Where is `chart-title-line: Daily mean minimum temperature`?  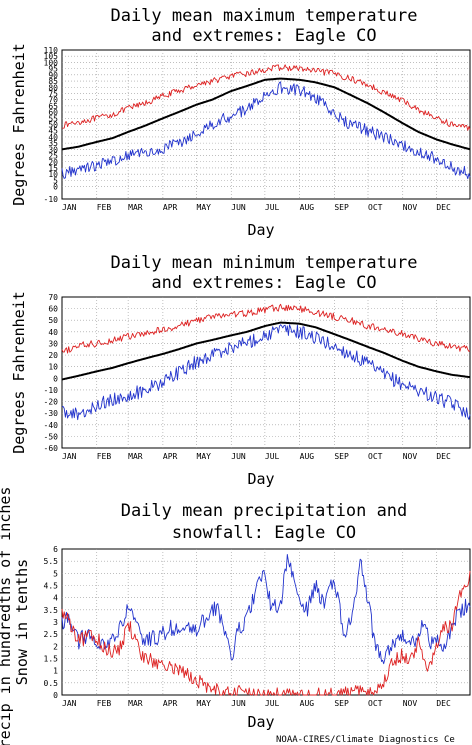 chart-title-line: Daily mean minimum temperature is located at coordinates (263, 263).